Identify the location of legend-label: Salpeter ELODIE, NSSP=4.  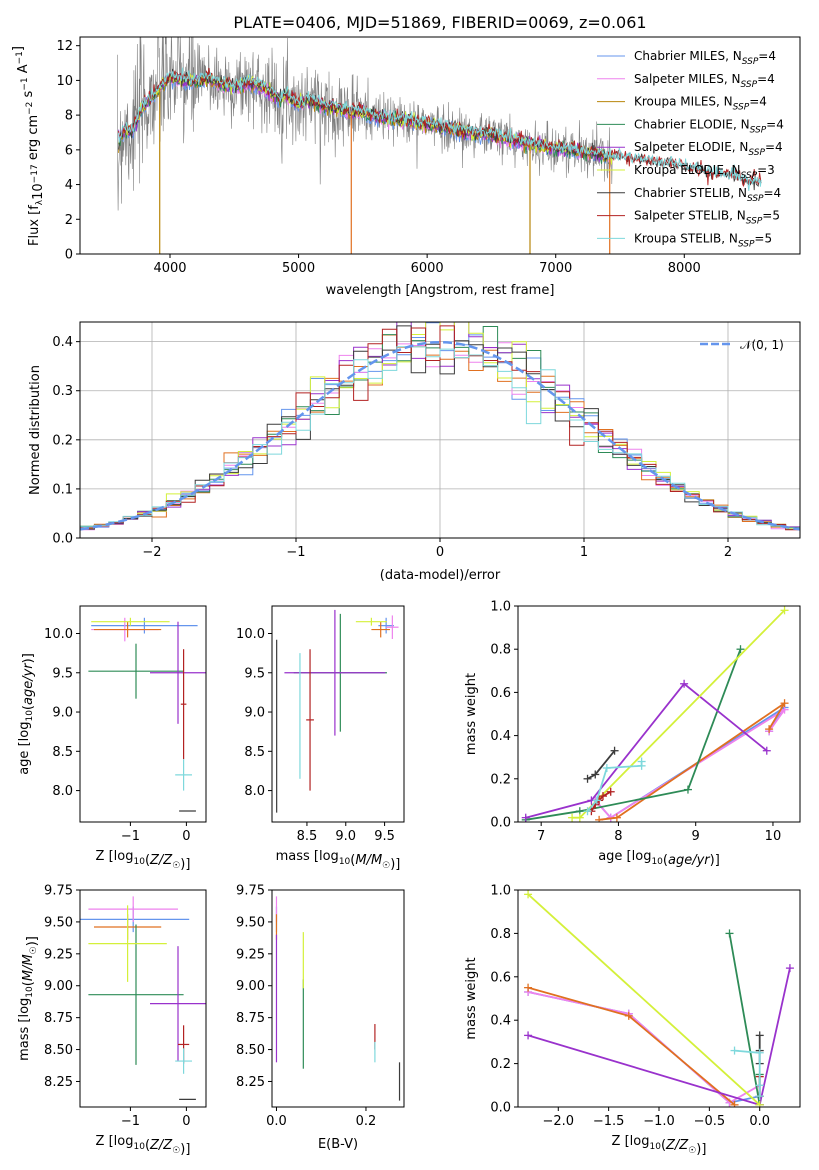
(708, 149).